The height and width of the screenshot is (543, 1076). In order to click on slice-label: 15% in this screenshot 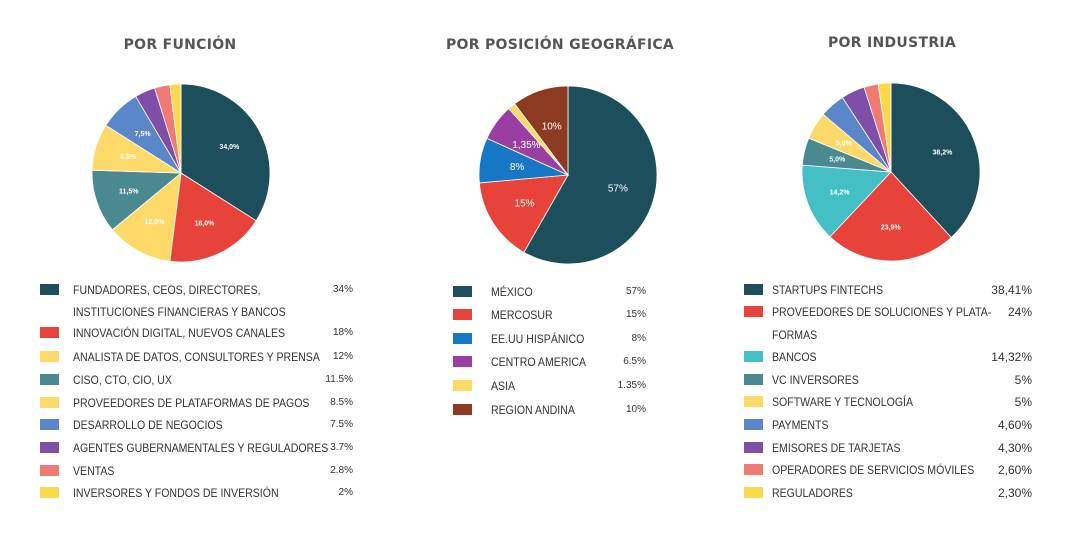, I will do `click(525, 203)`.